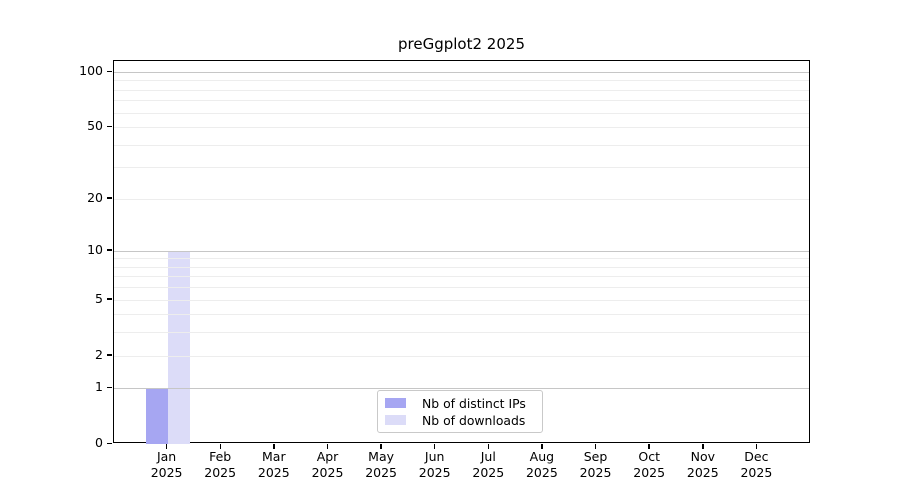 The height and width of the screenshot is (500, 900). I want to click on x-axis-tick-label-feb-2025: Feb 2025, so click(220, 464).